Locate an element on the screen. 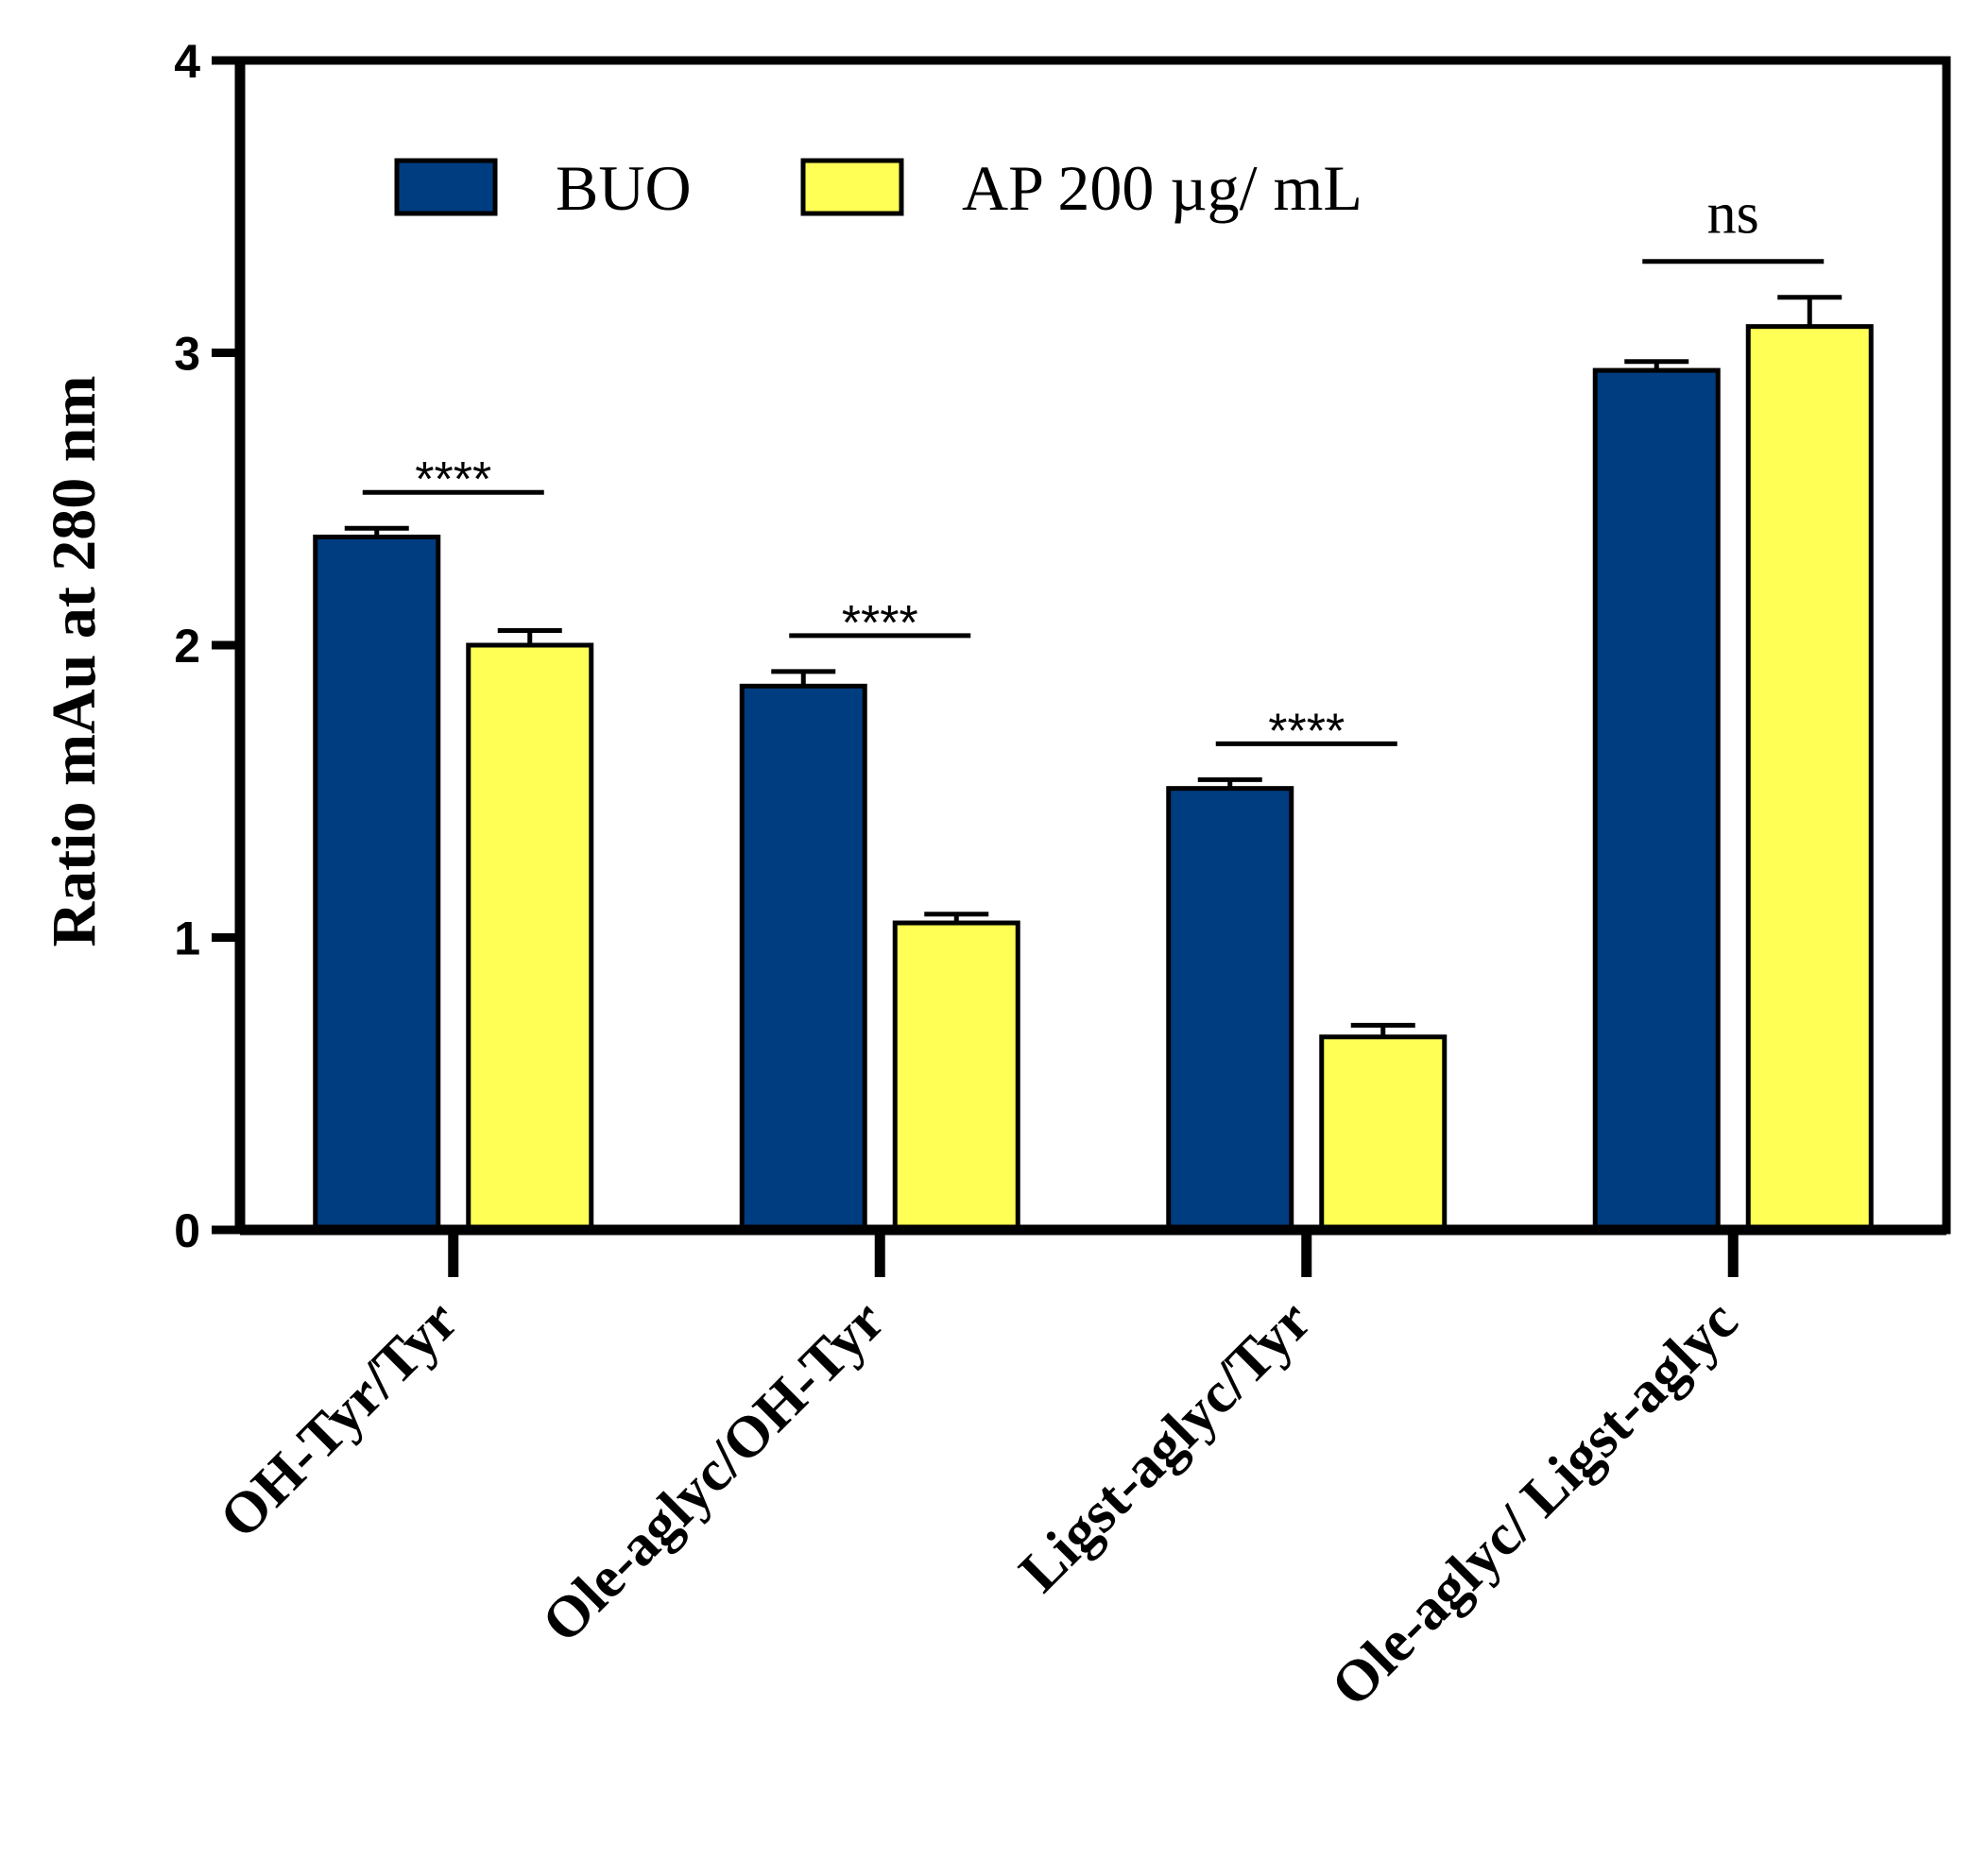 The image size is (1988, 1859). y-tick-label-2: 2 is located at coordinates (187, 646).